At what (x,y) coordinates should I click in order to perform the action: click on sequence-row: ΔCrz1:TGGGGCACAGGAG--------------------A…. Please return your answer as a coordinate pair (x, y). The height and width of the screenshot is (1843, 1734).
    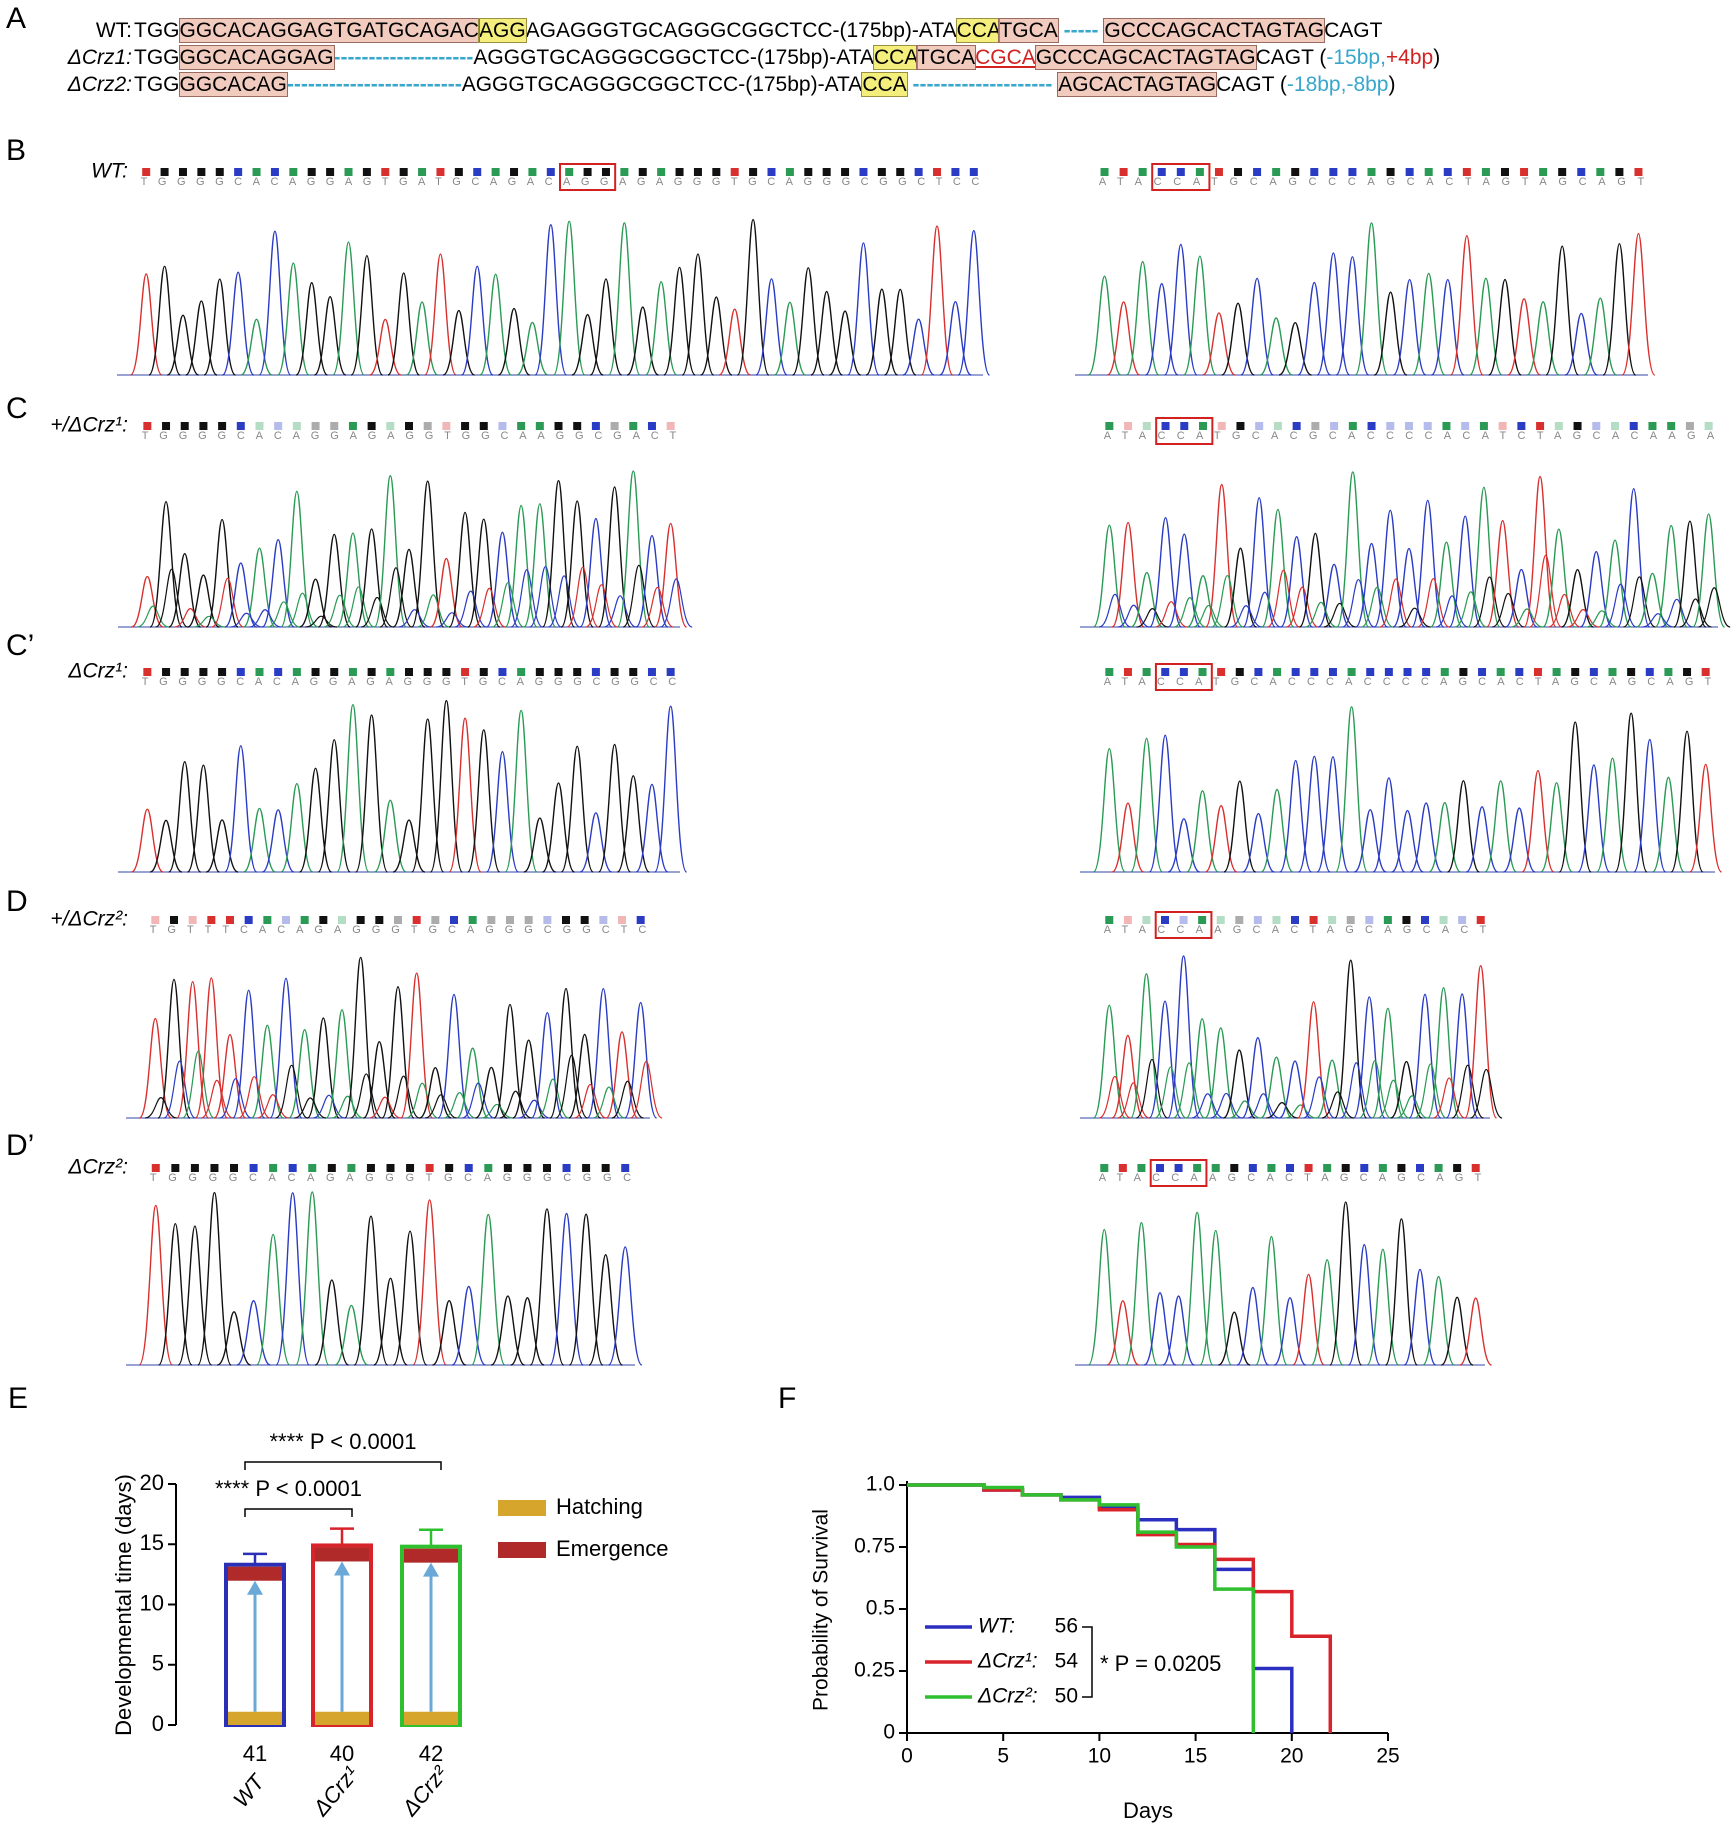
    Looking at the image, I should click on (720, 58).